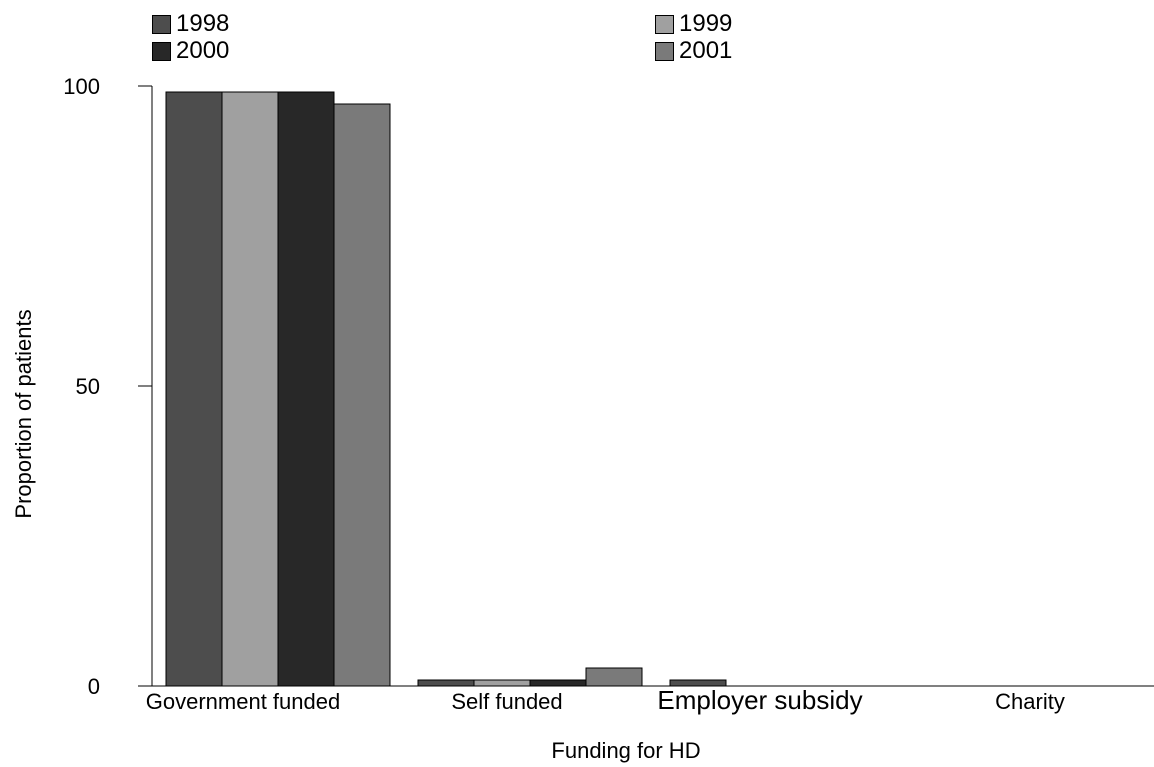 The height and width of the screenshot is (767, 1154). Describe the element at coordinates (81, 86) in the screenshot. I see `y-tick-label-100: 100` at that location.